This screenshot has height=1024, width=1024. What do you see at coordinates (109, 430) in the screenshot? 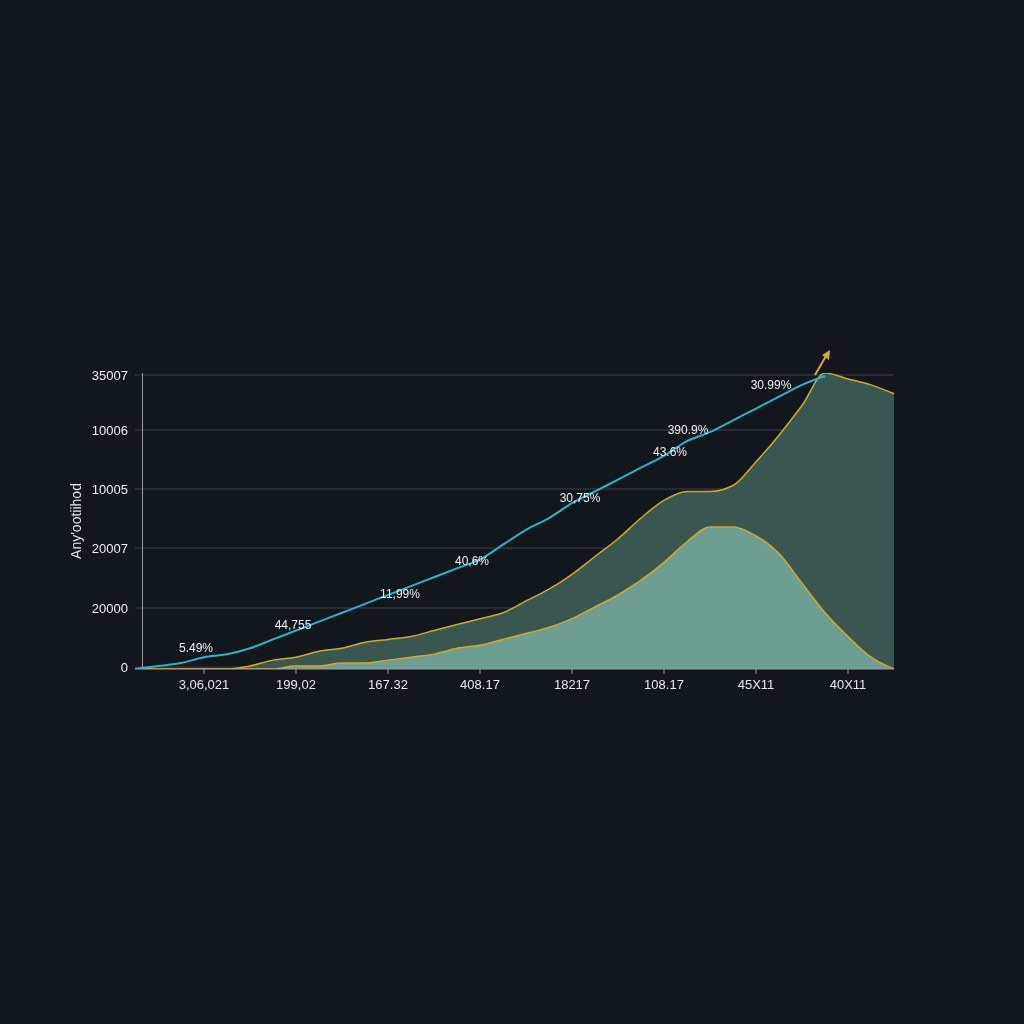
I see `text: 10006` at bounding box center [109, 430].